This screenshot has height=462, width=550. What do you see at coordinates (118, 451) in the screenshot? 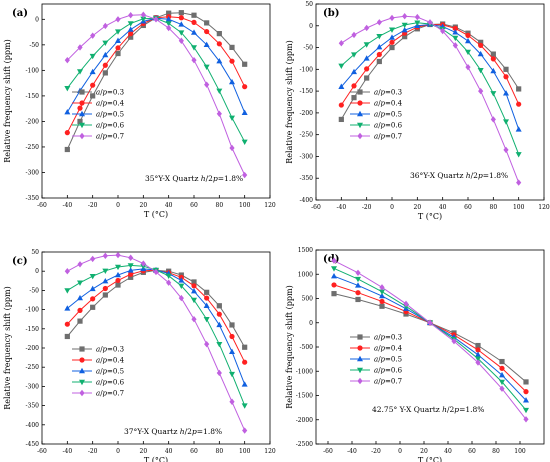
I see `x-tick-label: 0` at bounding box center [118, 451].